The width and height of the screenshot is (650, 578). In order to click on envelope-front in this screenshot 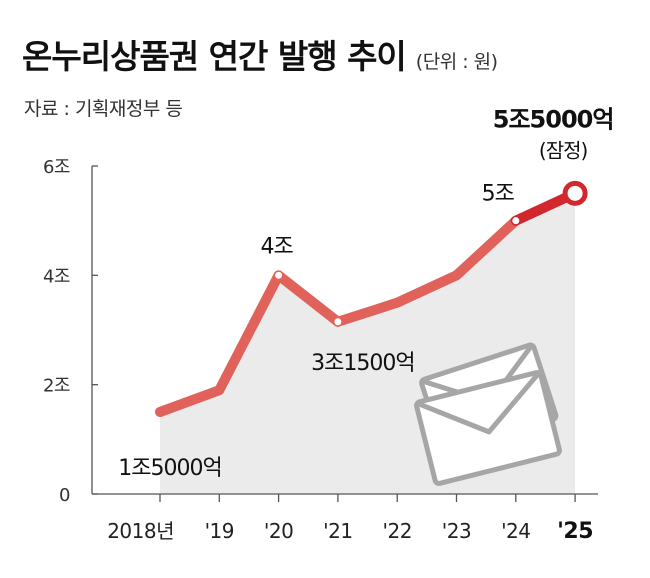, I will do `click(488, 428)`.